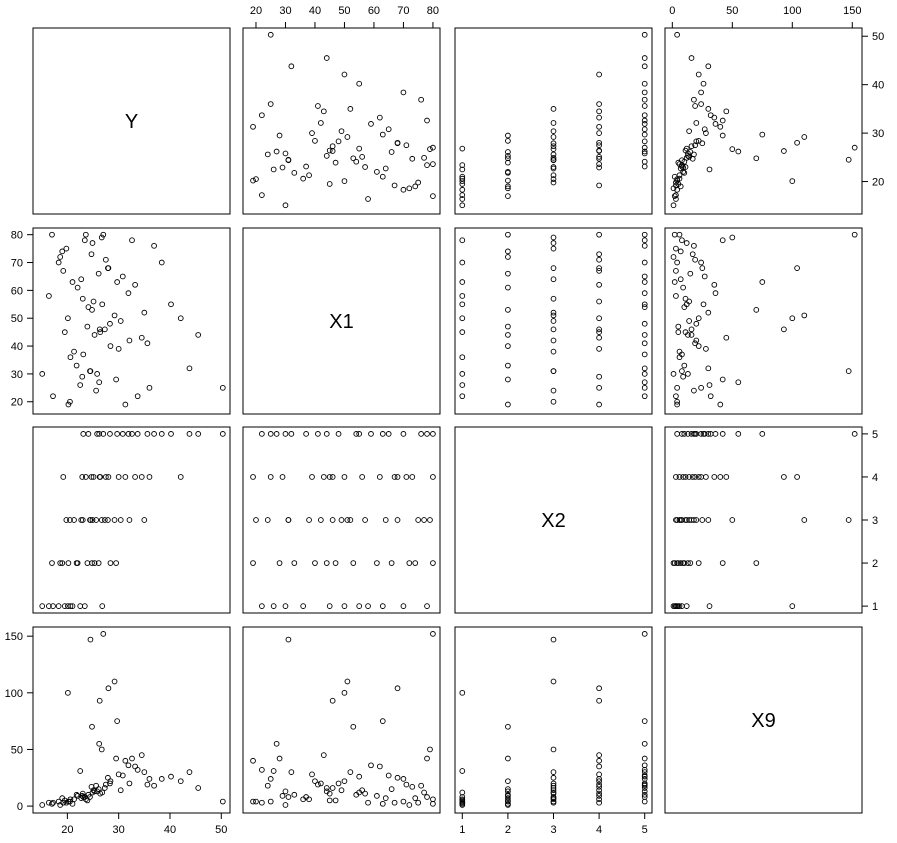 Image resolution: width=897 pixels, height=843 pixels. Describe the element at coordinates (875, 607) in the screenshot. I see `y-tick-label: 1` at that location.